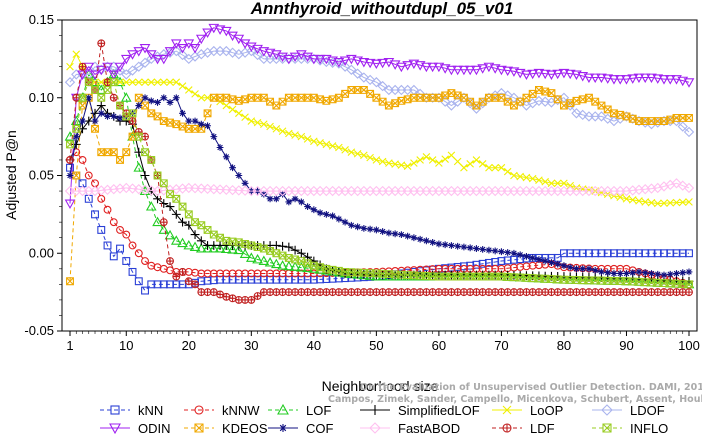  Describe the element at coordinates (39, 330) in the screenshot. I see `y-tick-label: -0.05` at that location.